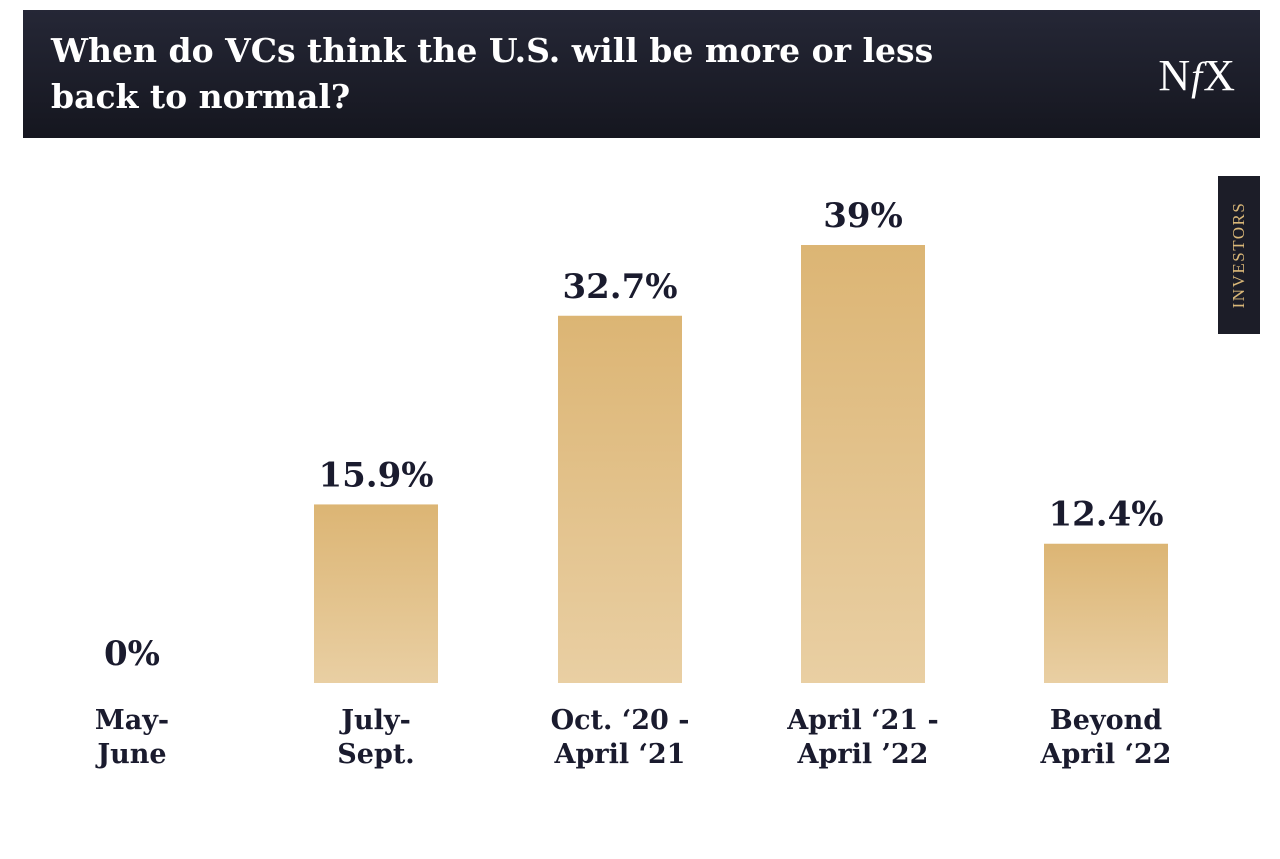 The height and width of the screenshot is (859, 1280). I want to click on value-label-1: 15.9%, so click(375, 475).